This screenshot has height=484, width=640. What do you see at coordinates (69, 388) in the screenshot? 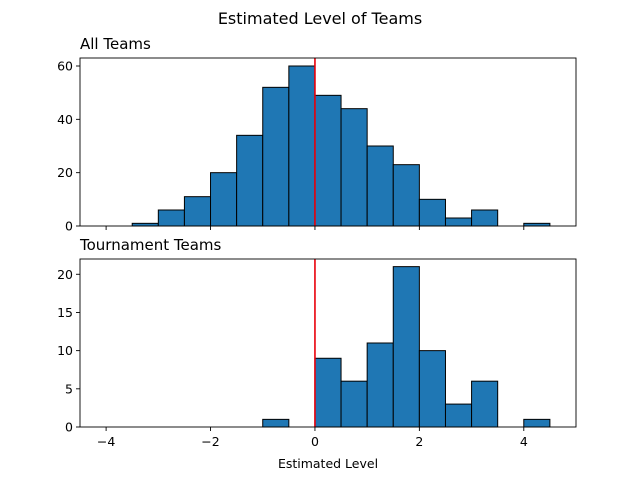
I see `y-tick-label: 5` at bounding box center [69, 388].